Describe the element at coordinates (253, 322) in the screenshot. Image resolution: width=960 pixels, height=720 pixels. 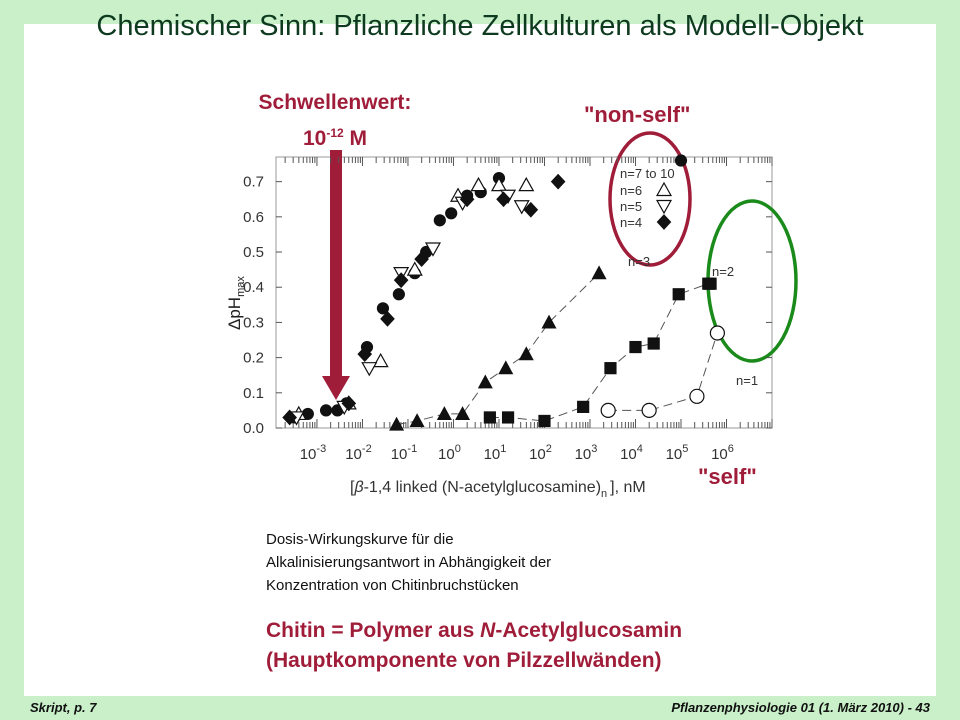
I see `y-tick-label: 0.3` at that location.